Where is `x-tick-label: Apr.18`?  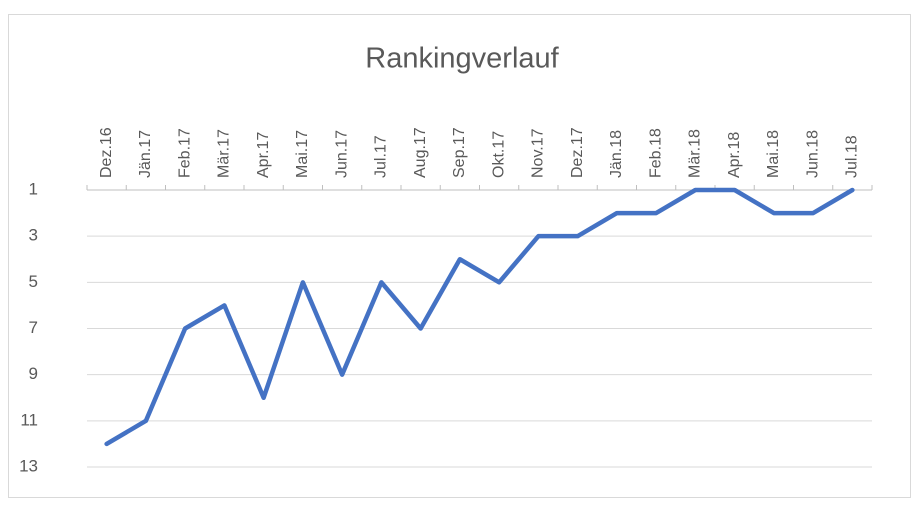
x-tick-label: Apr.18 is located at coordinates (734, 155).